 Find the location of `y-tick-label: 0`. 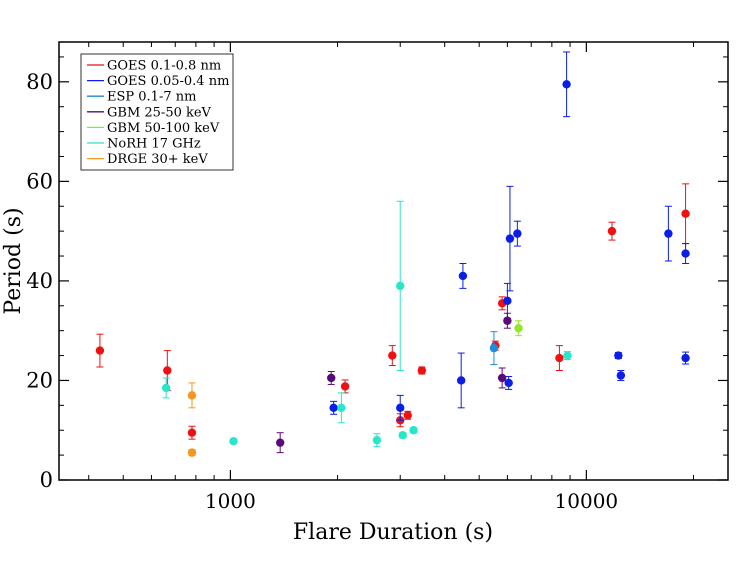

y-tick-label: 0 is located at coordinates (46, 480).